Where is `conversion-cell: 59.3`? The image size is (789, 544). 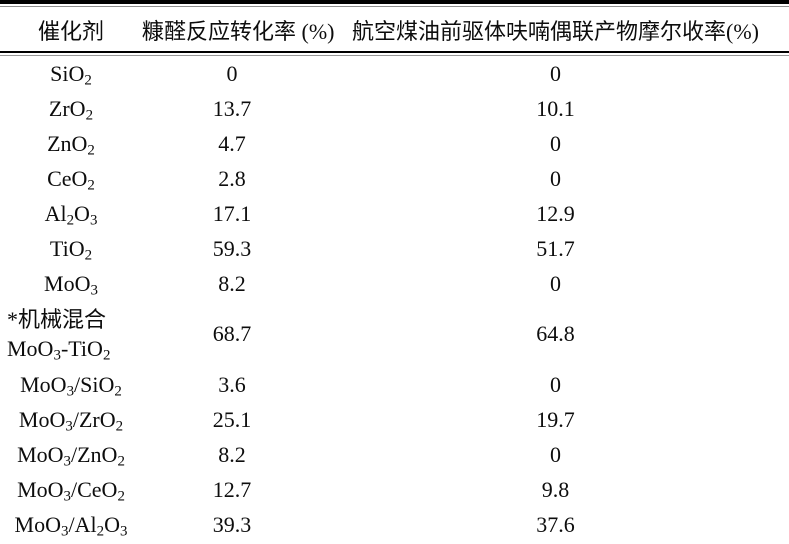 conversion-cell: 59.3 is located at coordinates (232, 248).